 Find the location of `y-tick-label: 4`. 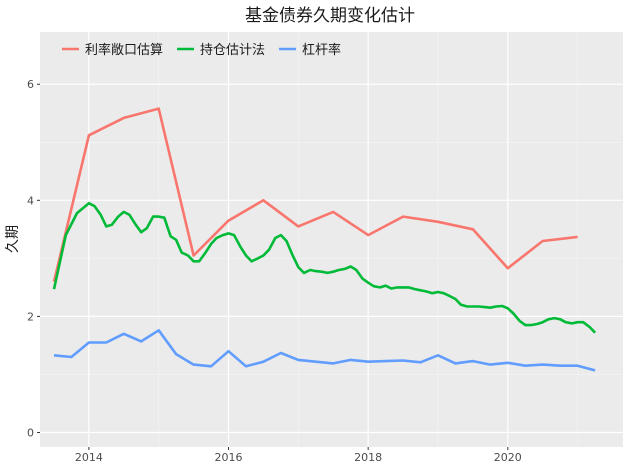

y-tick-label: 4 is located at coordinates (30, 200).